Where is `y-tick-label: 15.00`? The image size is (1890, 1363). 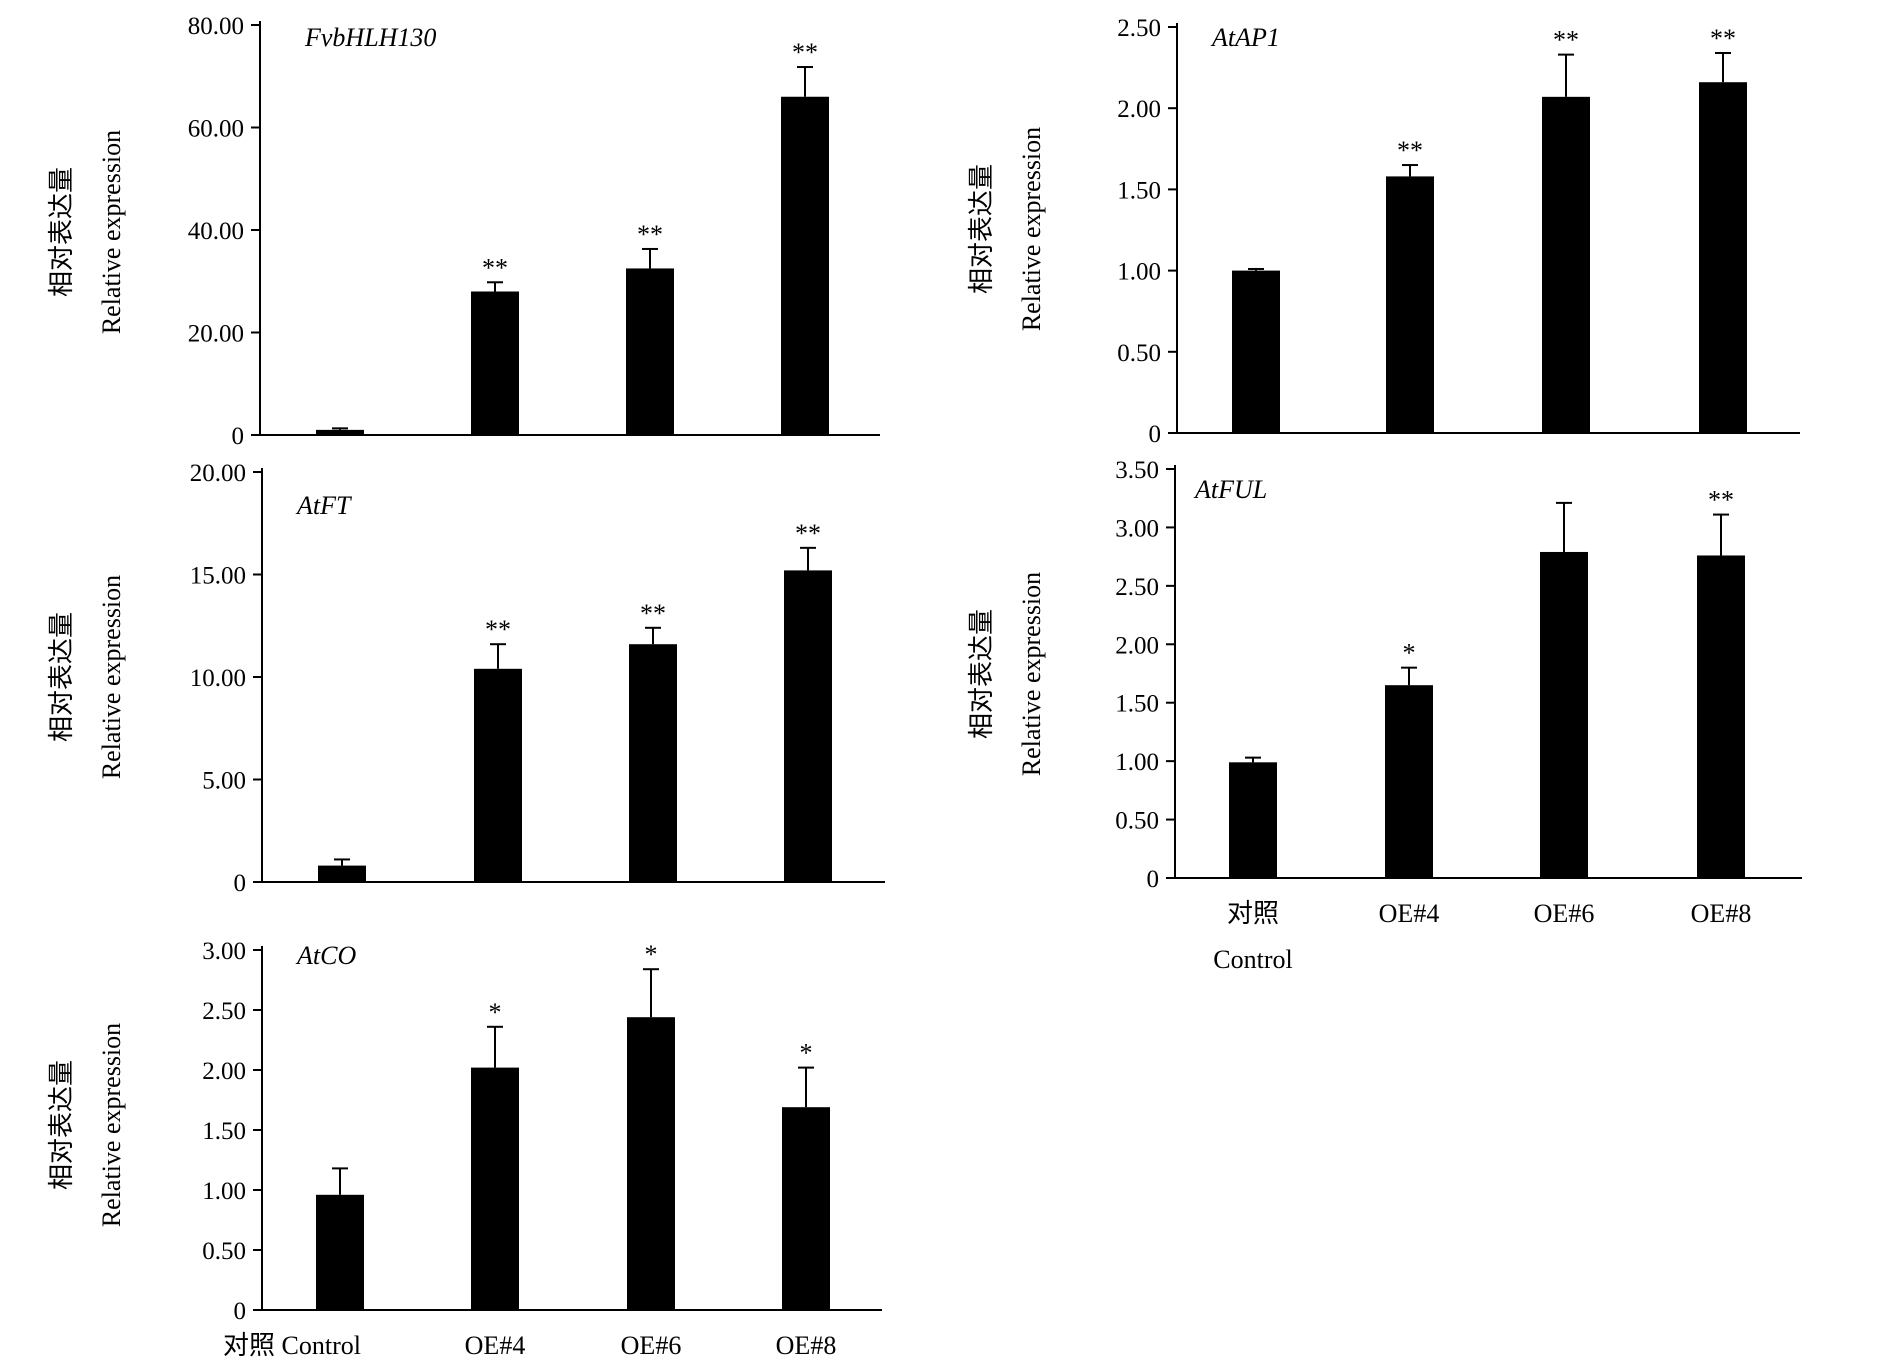 y-tick-label: 15.00 is located at coordinates (218, 576).